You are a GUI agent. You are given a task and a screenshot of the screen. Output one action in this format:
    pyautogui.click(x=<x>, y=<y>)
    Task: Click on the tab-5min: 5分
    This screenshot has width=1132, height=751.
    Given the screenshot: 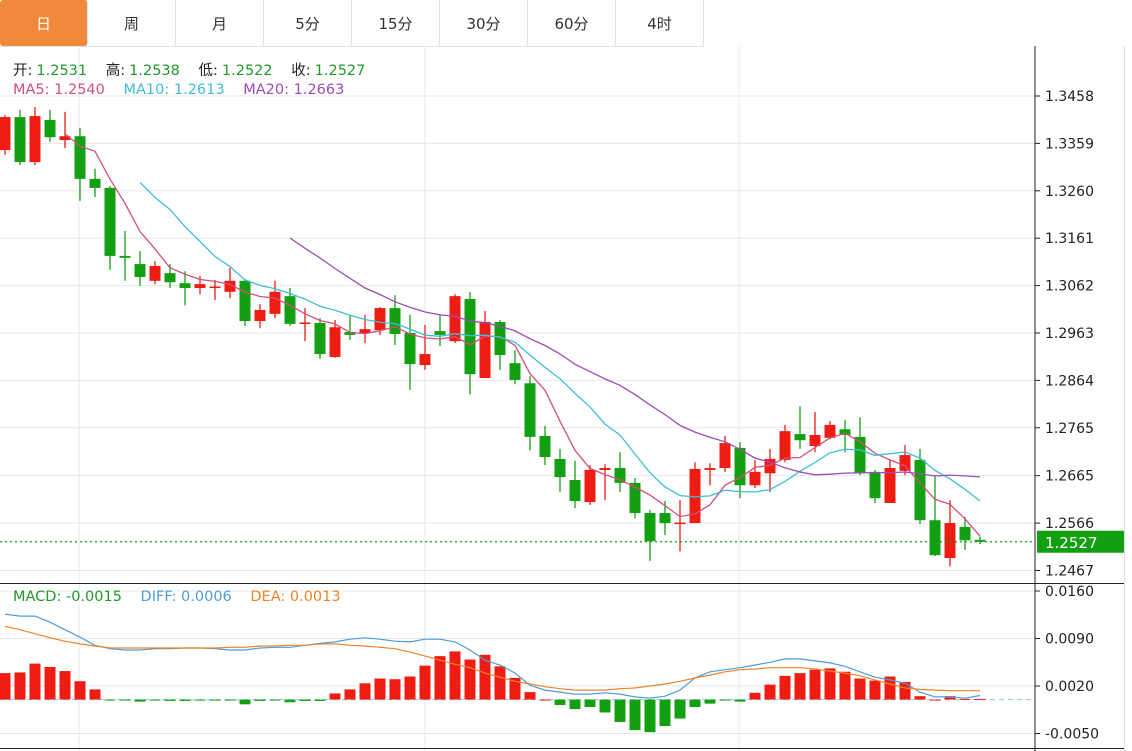 What is the action you would take?
    pyautogui.click(x=308, y=23)
    